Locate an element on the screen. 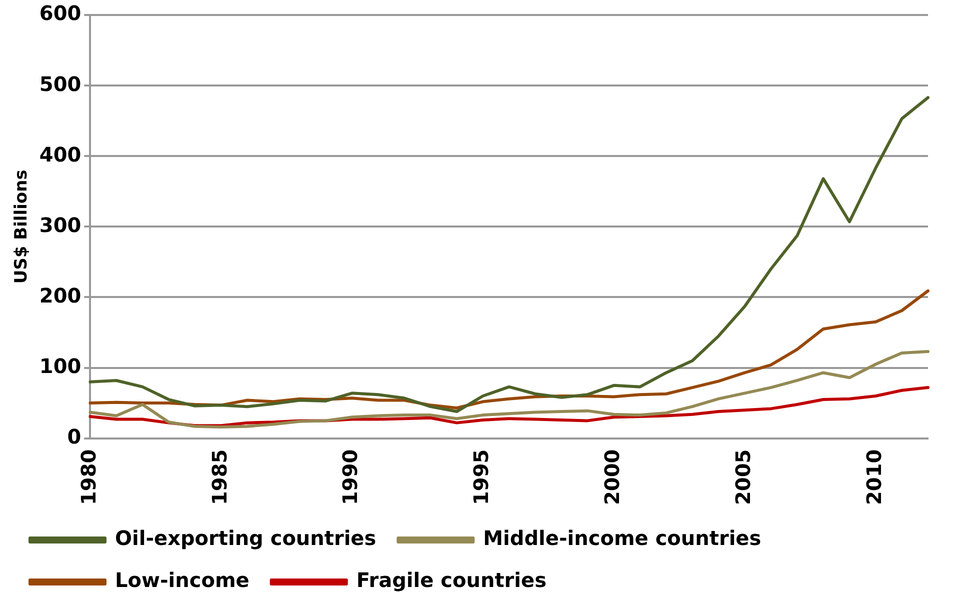 This screenshot has width=955, height=602. y-tick-label: 400 is located at coordinates (60, 154).